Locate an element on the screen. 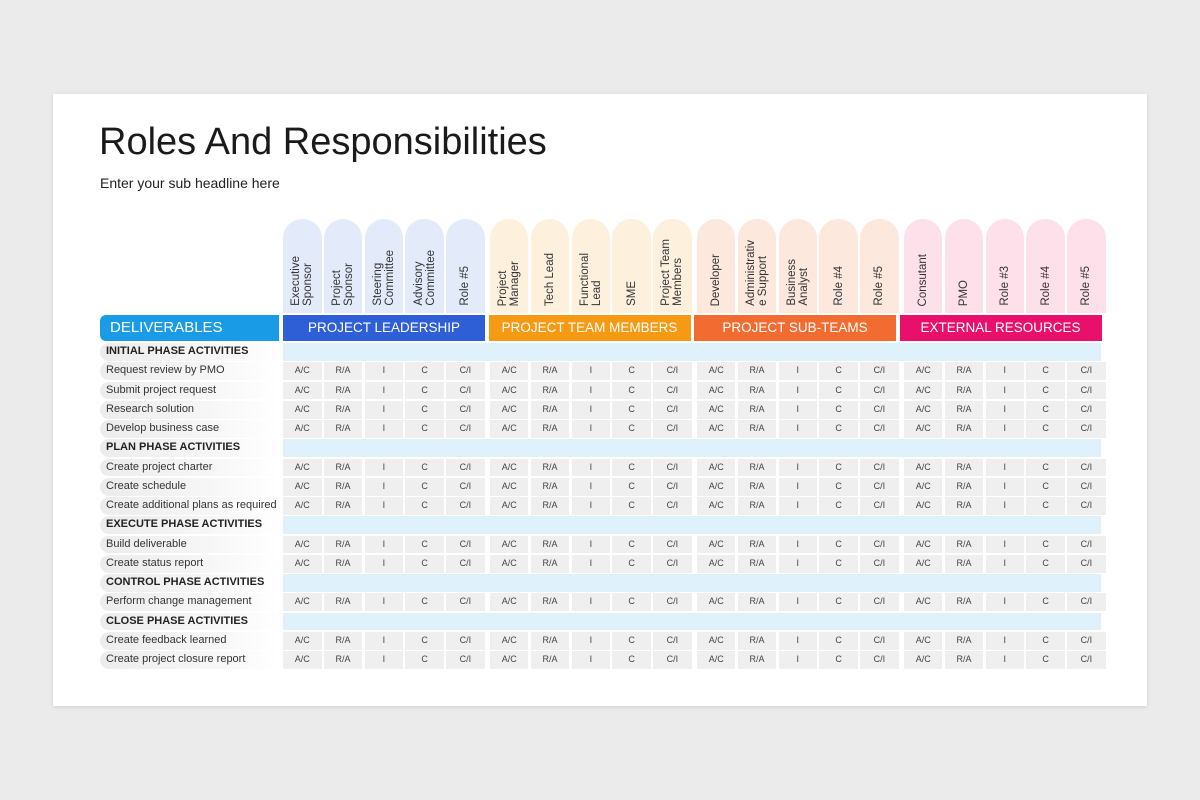 The image size is (1200, 800). phase-label: CONTROL PHASE ACTIVITIES is located at coordinates (189, 583).